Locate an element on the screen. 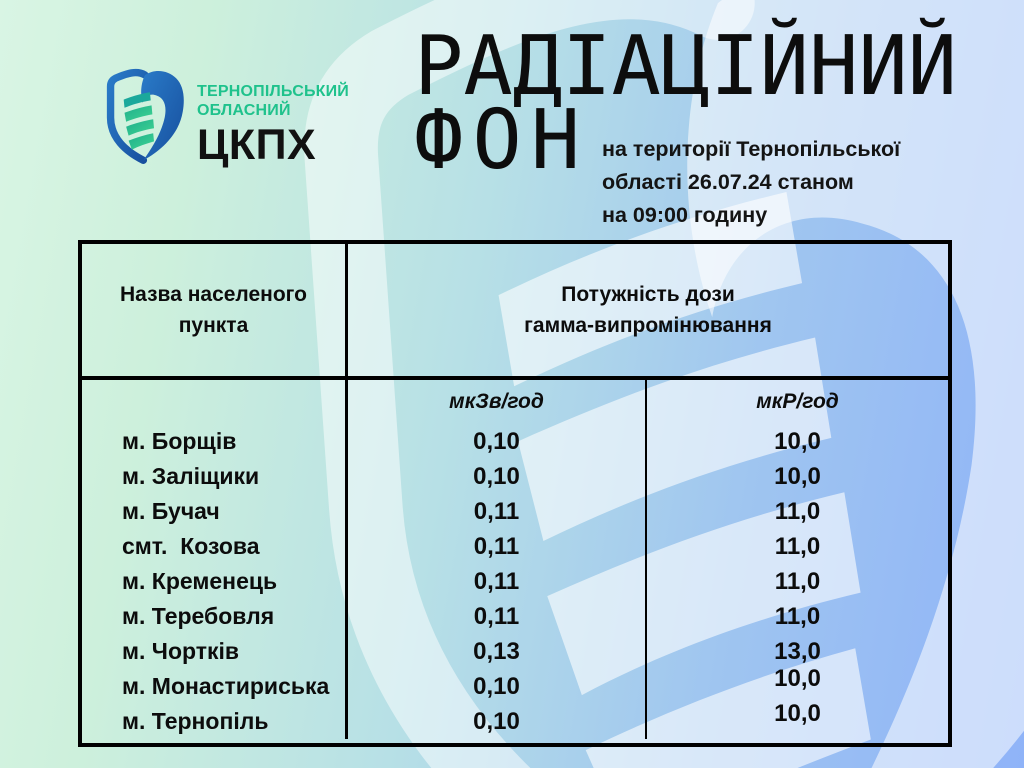  table-row-name: смт. Козова is located at coordinates (191, 546).